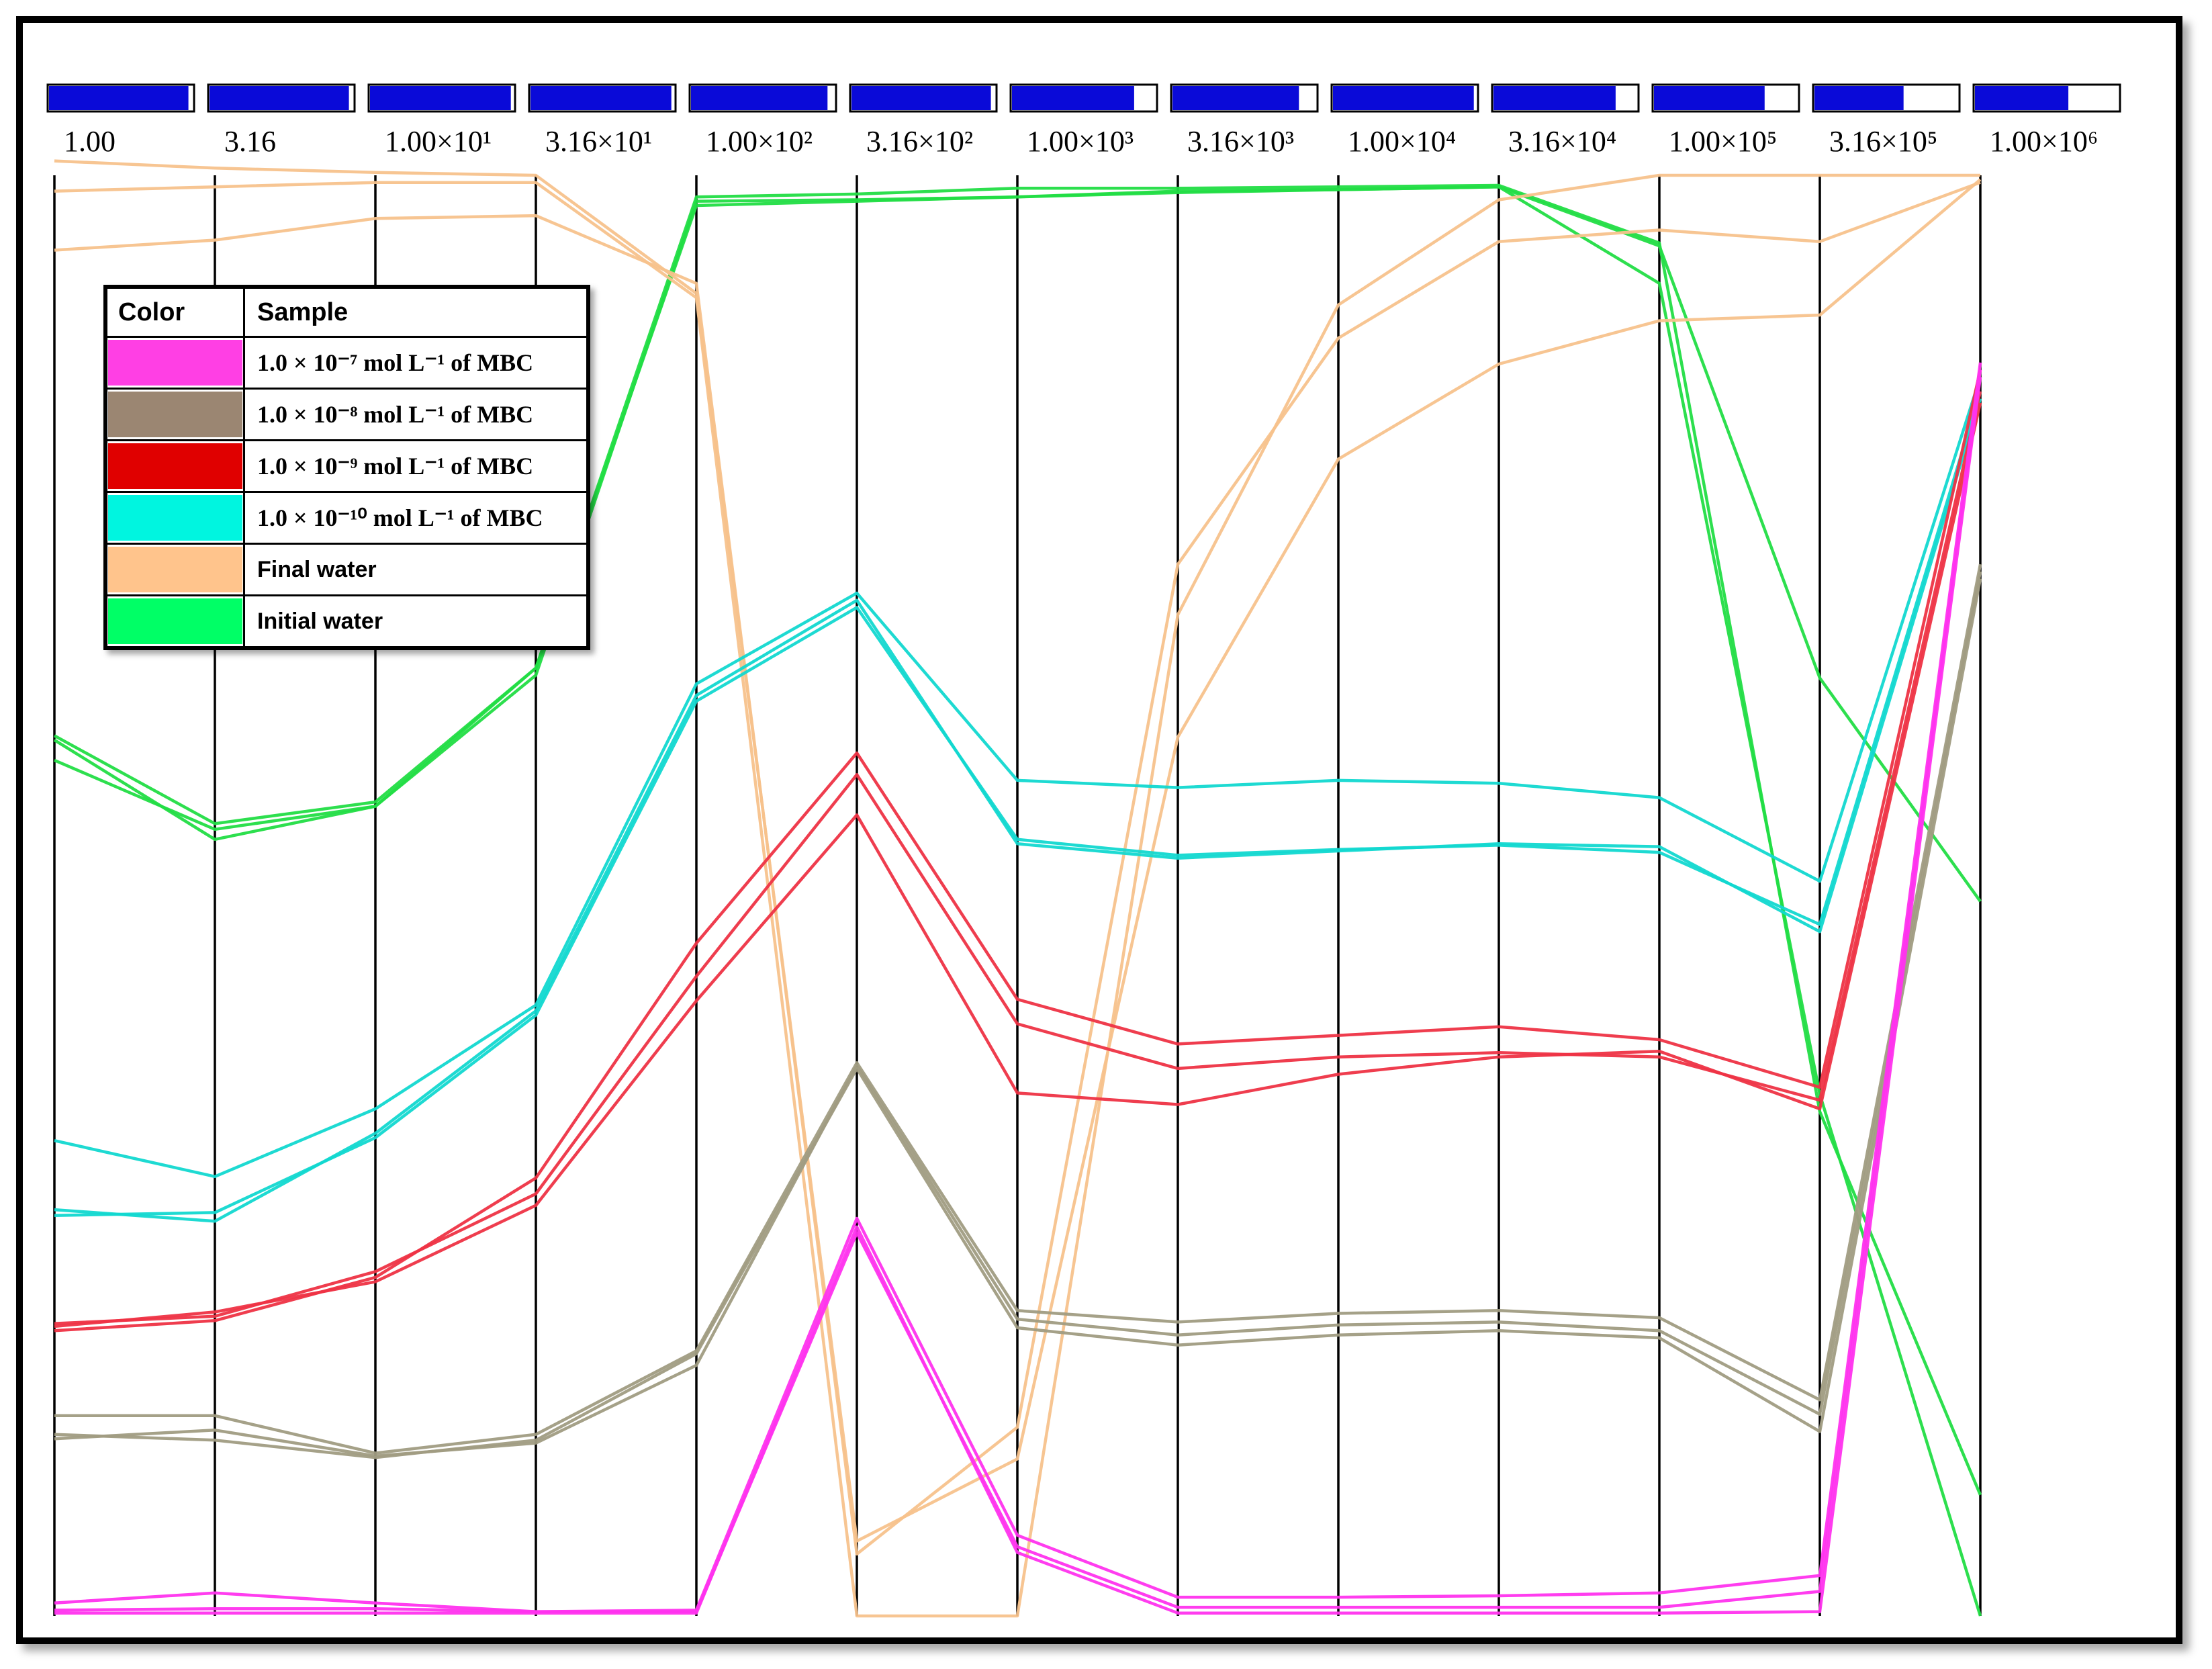 Image resolution: width=2212 pixels, height=1669 pixels. What do you see at coordinates (439, 141) in the screenshot?
I see `axis-tick-label: 1.00×10¹` at bounding box center [439, 141].